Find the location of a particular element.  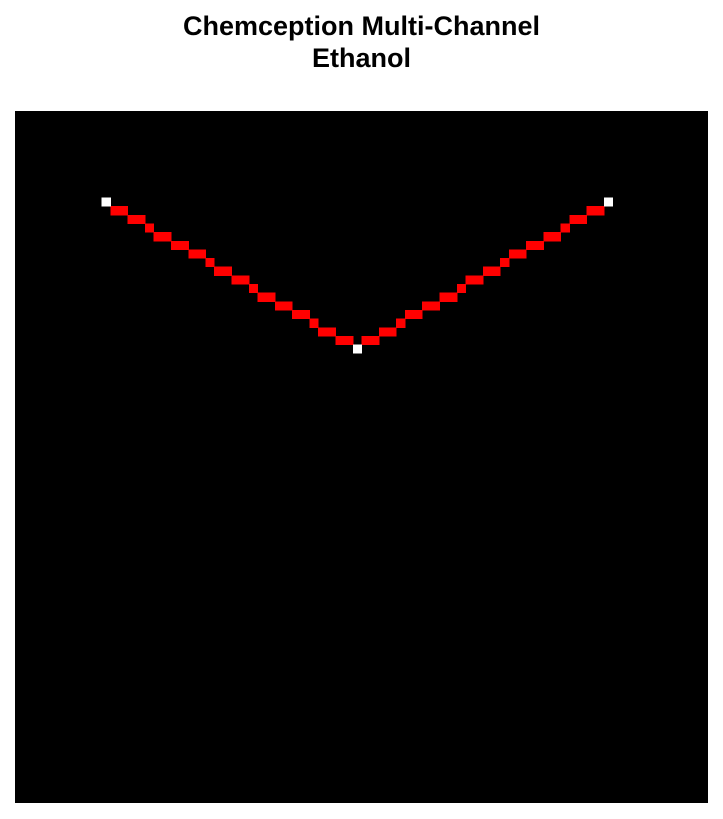

figure-title: Chemception Multi-Channel Ethanol is located at coordinates (361, 42).